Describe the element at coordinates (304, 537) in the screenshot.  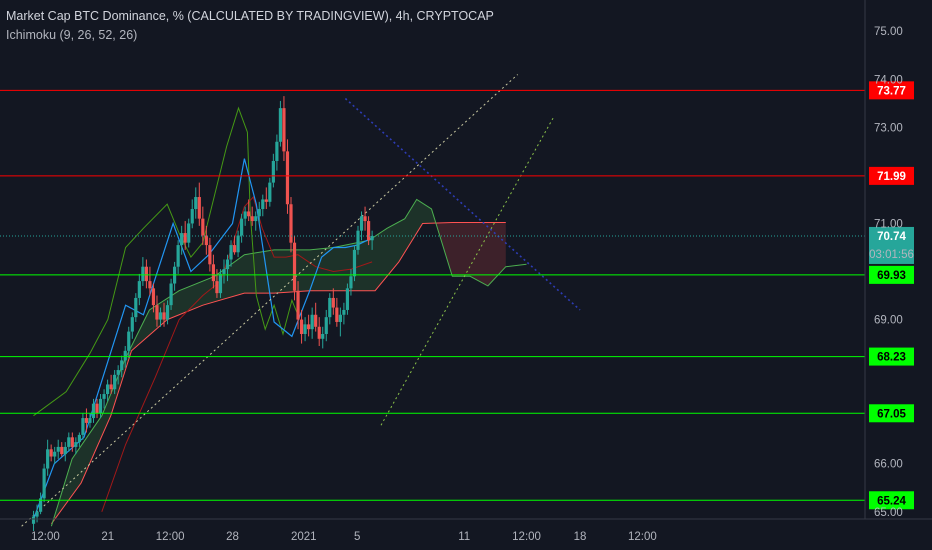
I see `time-tick-label: 2021` at that location.